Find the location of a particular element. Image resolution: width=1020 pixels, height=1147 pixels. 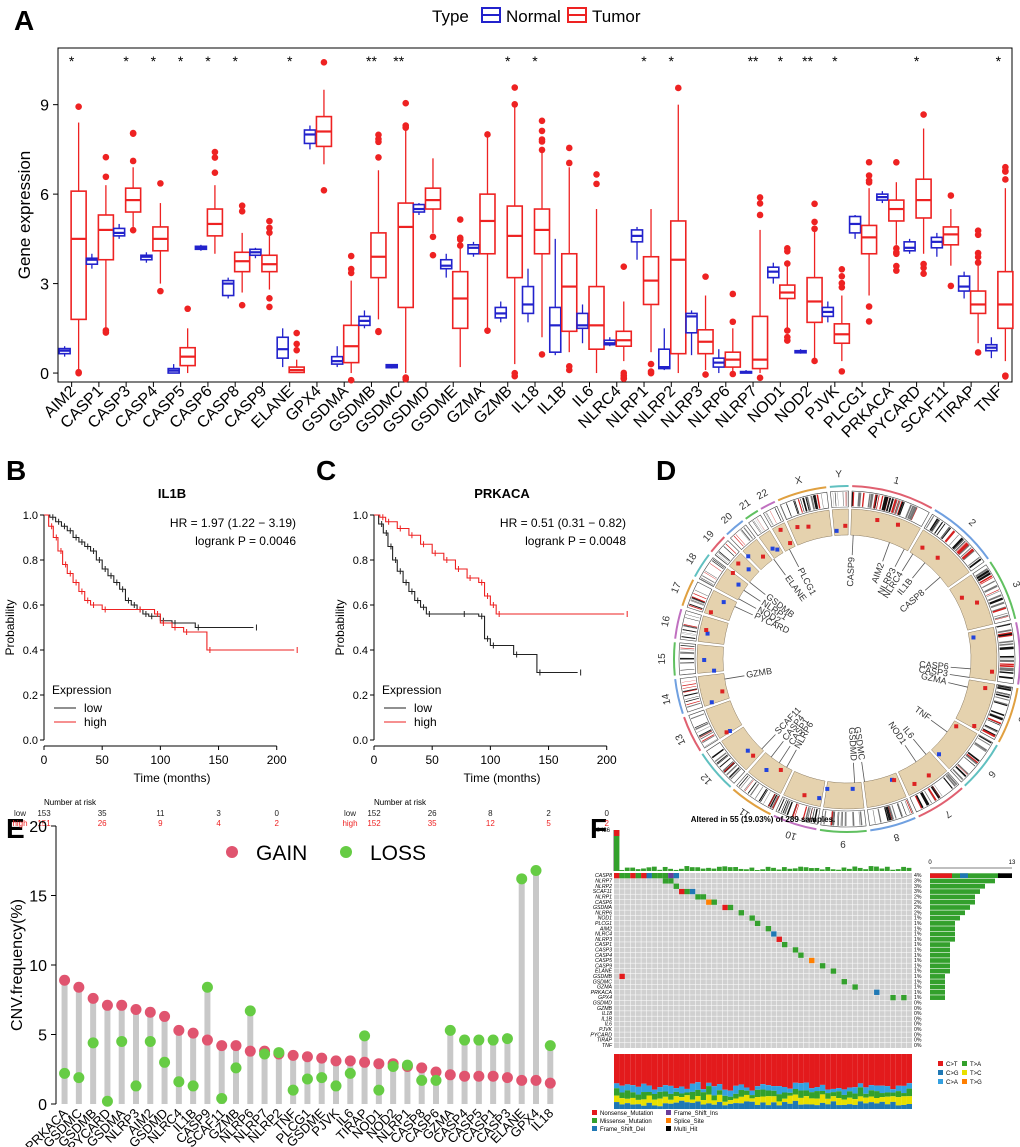

tumor-PYCARD-outlier is located at coordinates (923, 264).